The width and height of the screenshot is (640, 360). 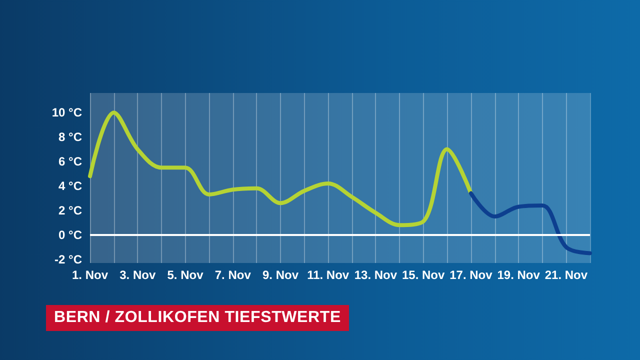 I want to click on y-tick-label: 0 °C, so click(x=70, y=235).